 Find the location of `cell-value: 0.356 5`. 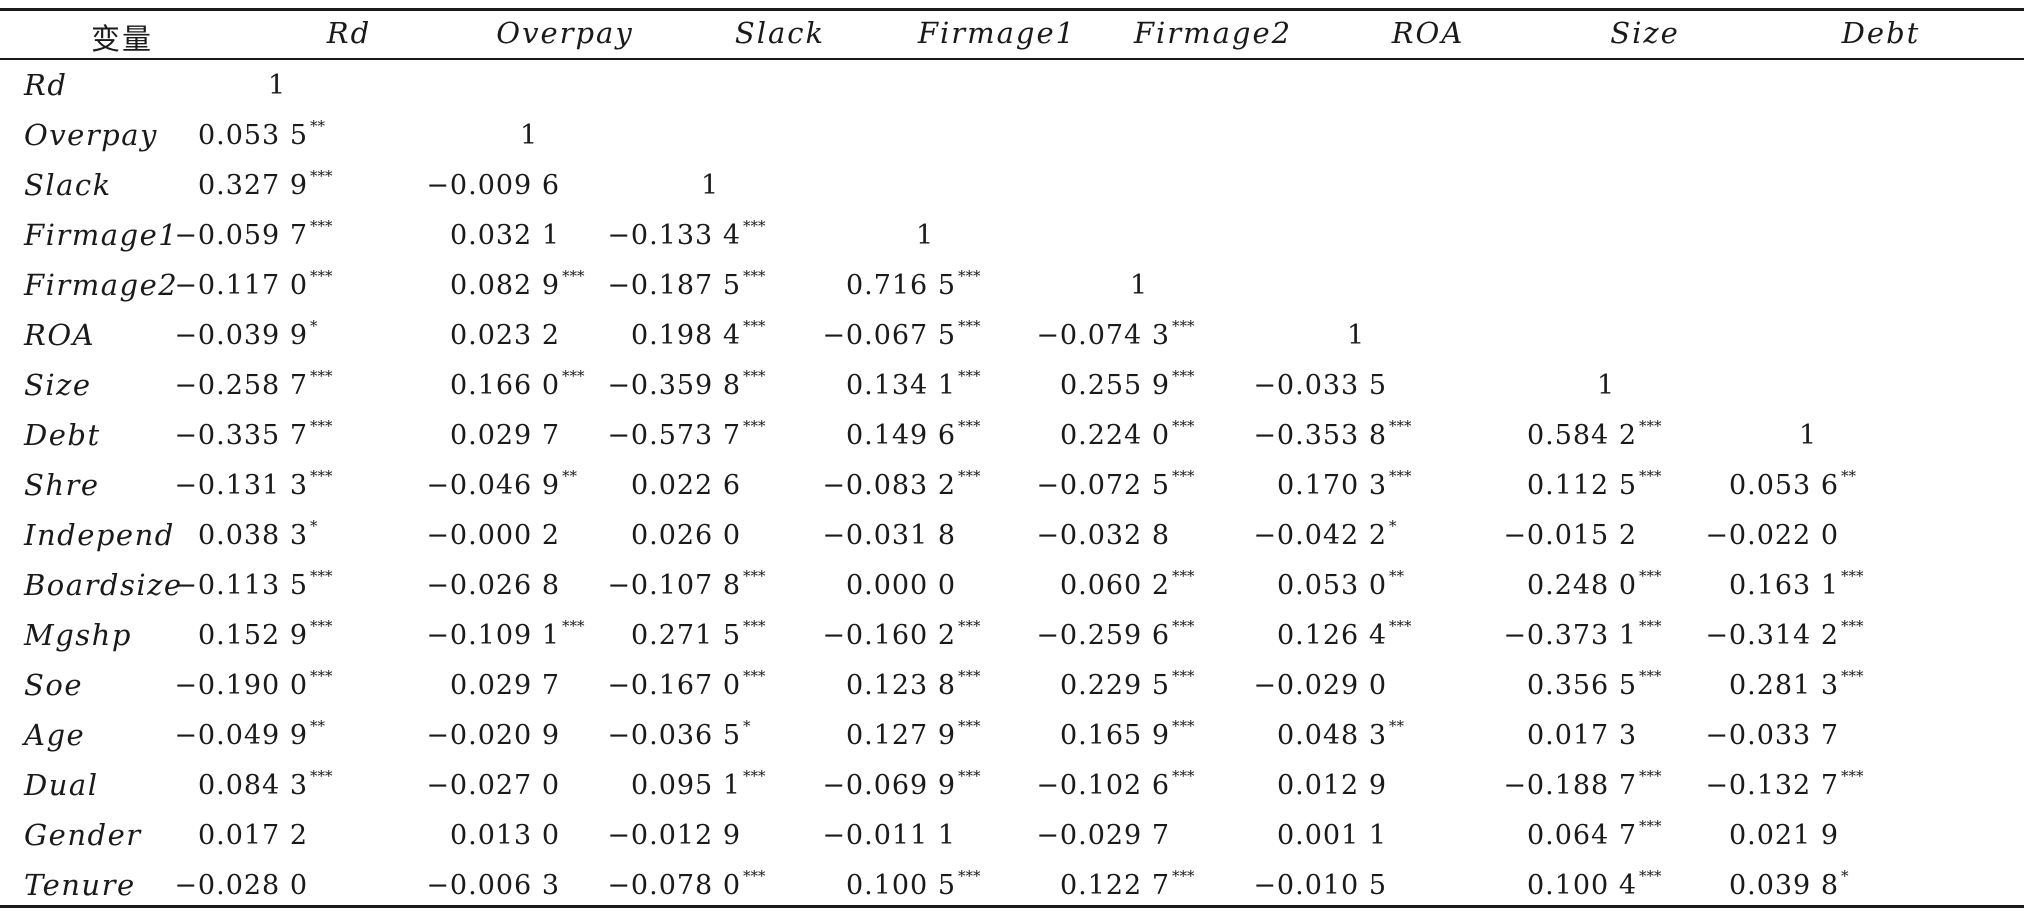

cell-value: 0.356 5 is located at coordinates (1581, 685).